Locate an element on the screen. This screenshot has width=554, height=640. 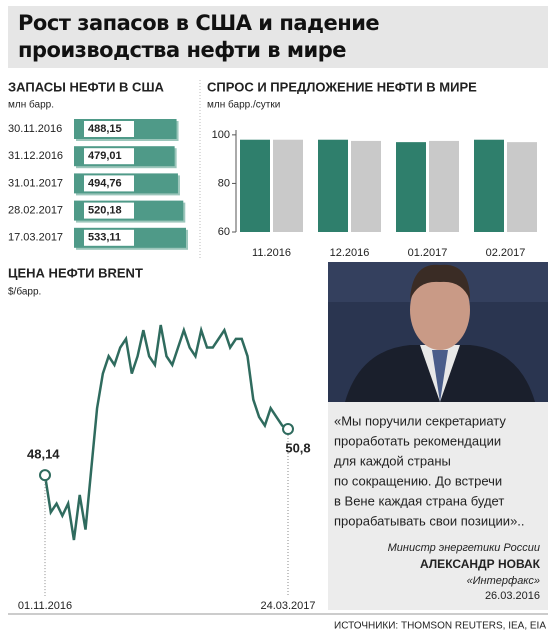
x-tick-label: 12.2016 is located at coordinates (350, 253).